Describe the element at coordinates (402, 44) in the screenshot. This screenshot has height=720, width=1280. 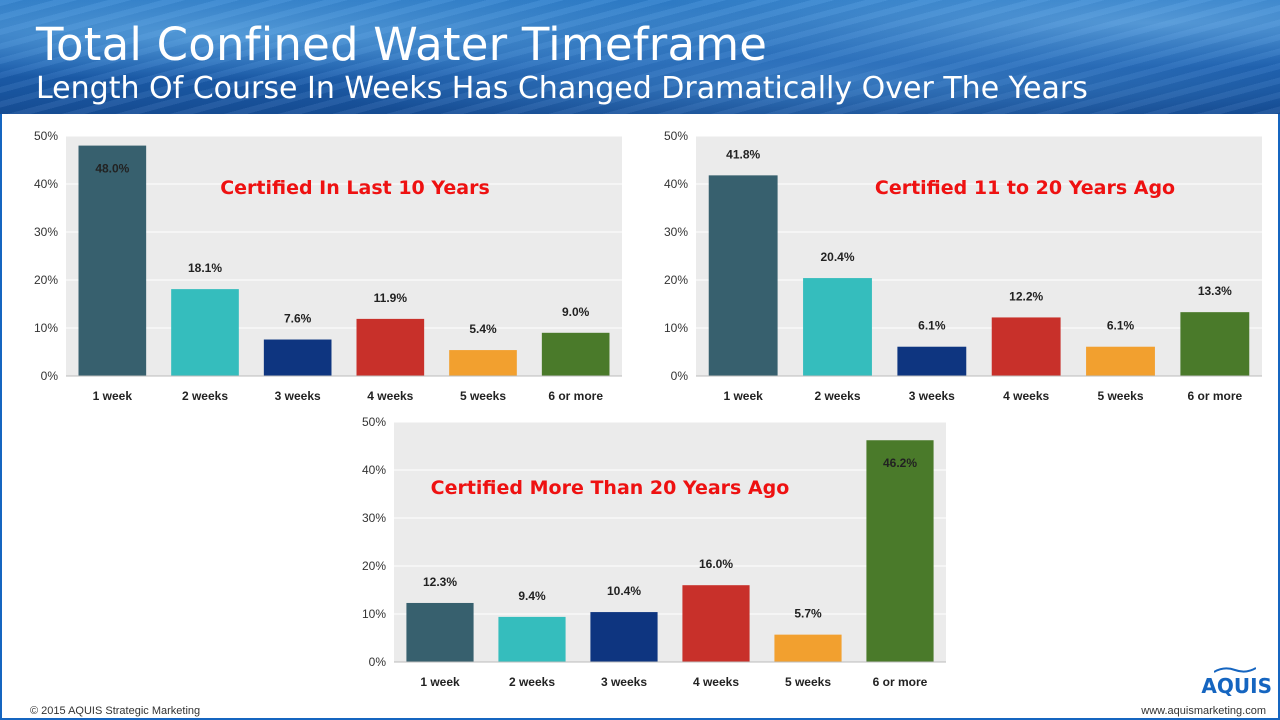
I see `slide-title: Total Confined Water Timeframe` at that location.